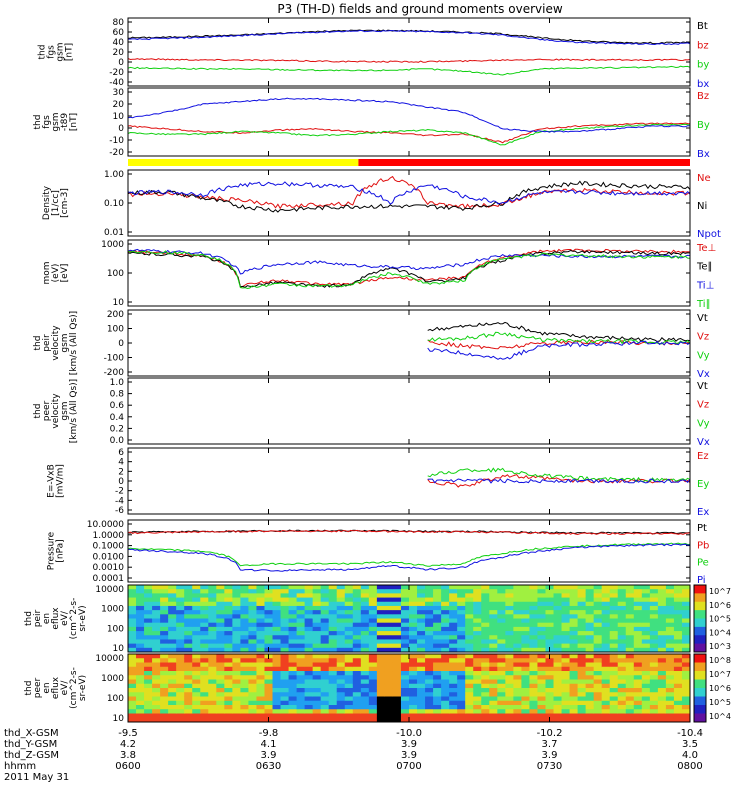  What do you see at coordinates (703, 374) in the screenshot?
I see `legend-Vx: Vx` at bounding box center [703, 374].